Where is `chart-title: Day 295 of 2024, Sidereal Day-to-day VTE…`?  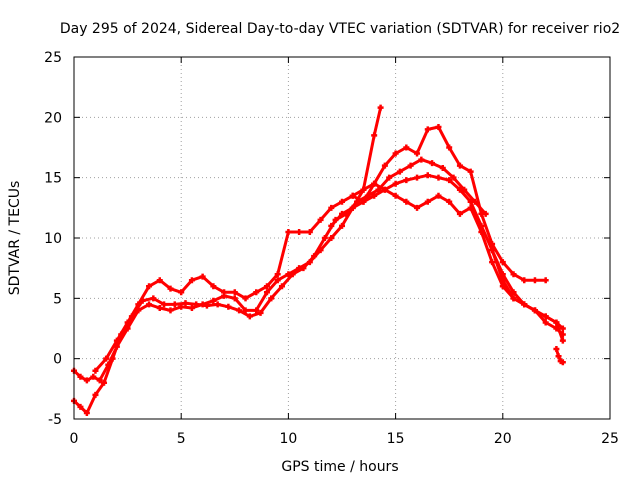
chart-title: Day 295 of 2024, Sidereal Day-to-day VTE… is located at coordinates (340, 29).